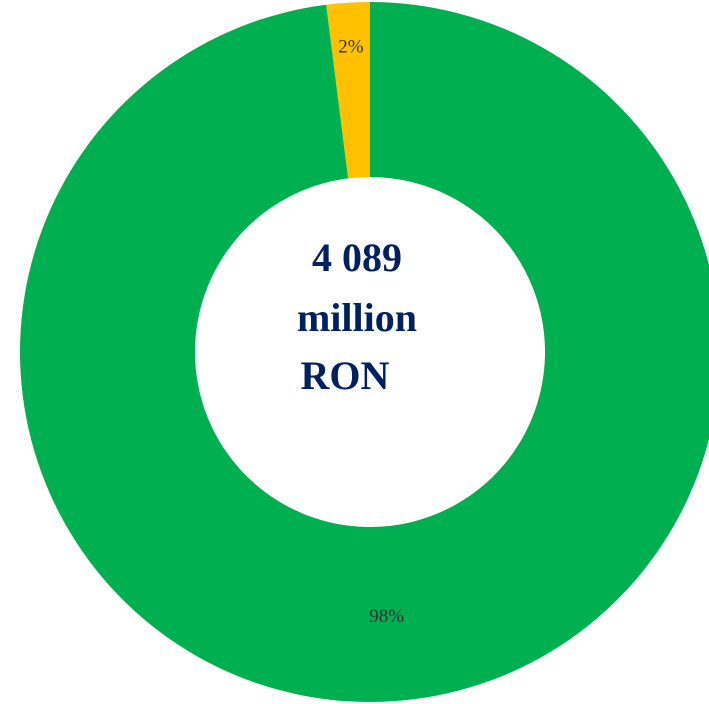  What do you see at coordinates (357, 317) in the screenshot?
I see `center-text: million` at bounding box center [357, 317].